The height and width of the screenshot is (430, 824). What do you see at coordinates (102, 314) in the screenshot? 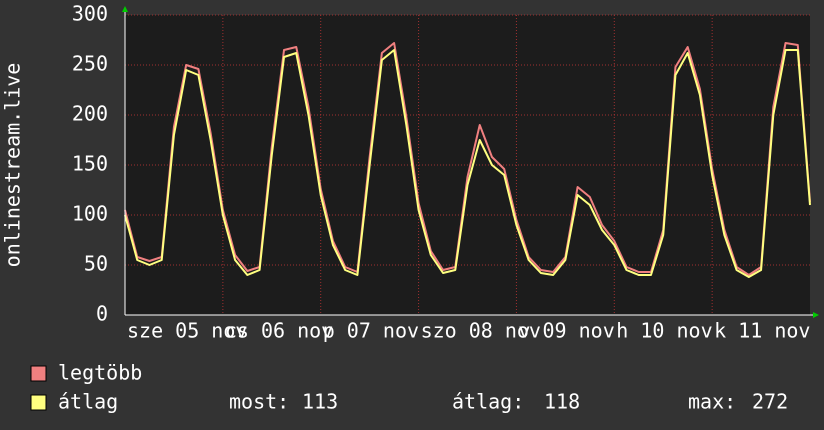
I see `y-tick-label: 0` at bounding box center [102, 314].